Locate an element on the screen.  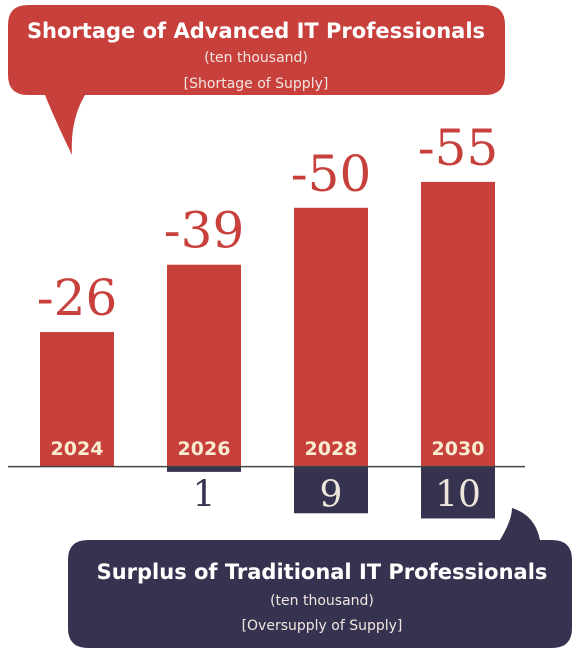
x-tick-label: 2030 is located at coordinates (458, 449).